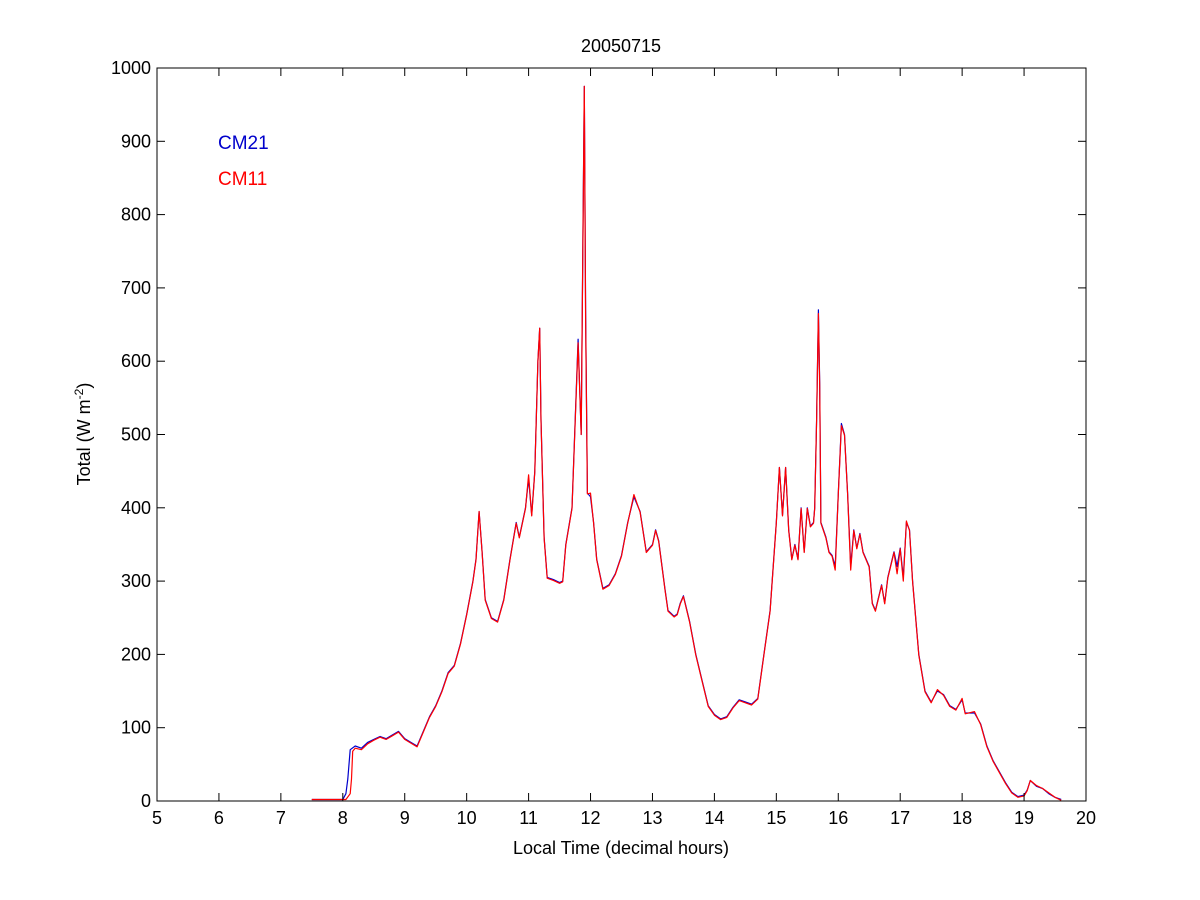 This screenshot has height=900, width=1200. I want to click on y-tick-label: 800, so click(136, 215).